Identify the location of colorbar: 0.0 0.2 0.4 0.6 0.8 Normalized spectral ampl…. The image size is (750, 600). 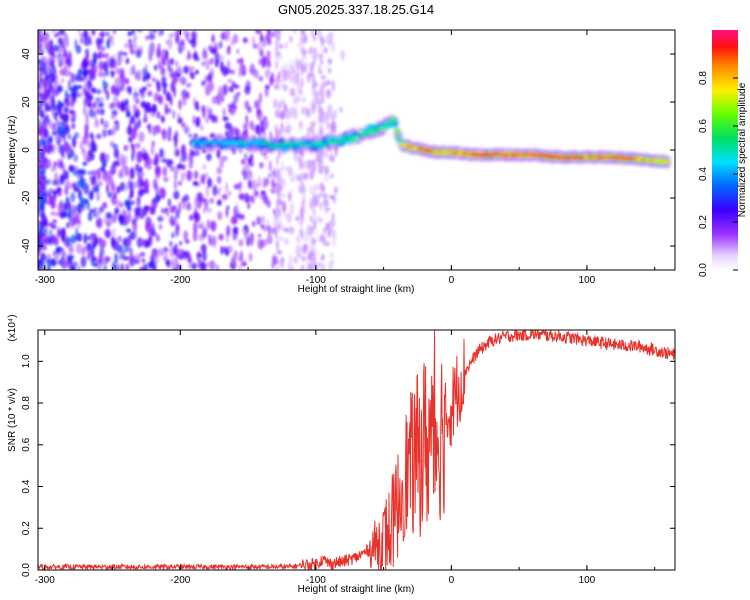
(723, 153).